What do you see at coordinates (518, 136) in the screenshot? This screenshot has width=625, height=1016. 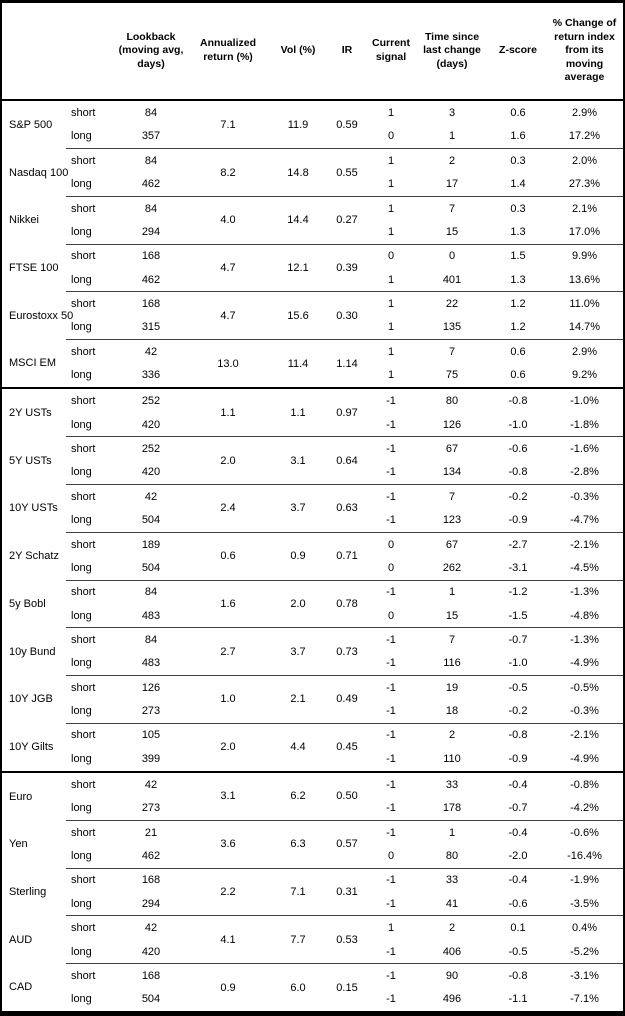 I see `zscore-value: 1.6` at bounding box center [518, 136].